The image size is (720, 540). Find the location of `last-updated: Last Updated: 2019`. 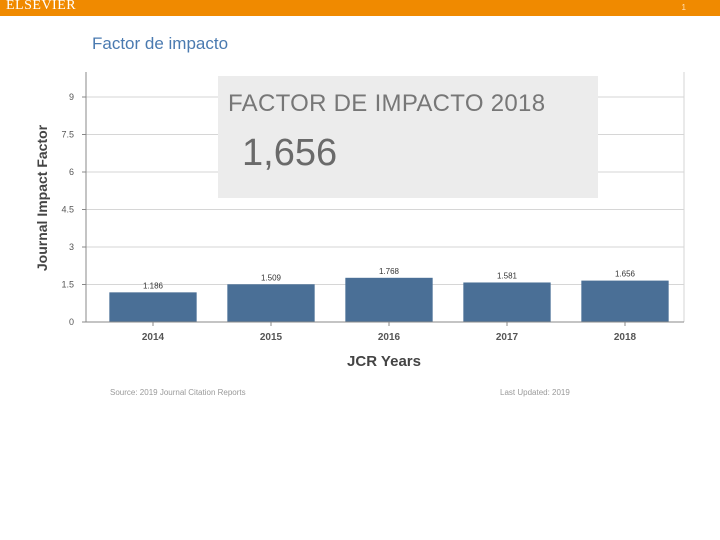

last-updated: Last Updated: 2019 is located at coordinates (535, 392).